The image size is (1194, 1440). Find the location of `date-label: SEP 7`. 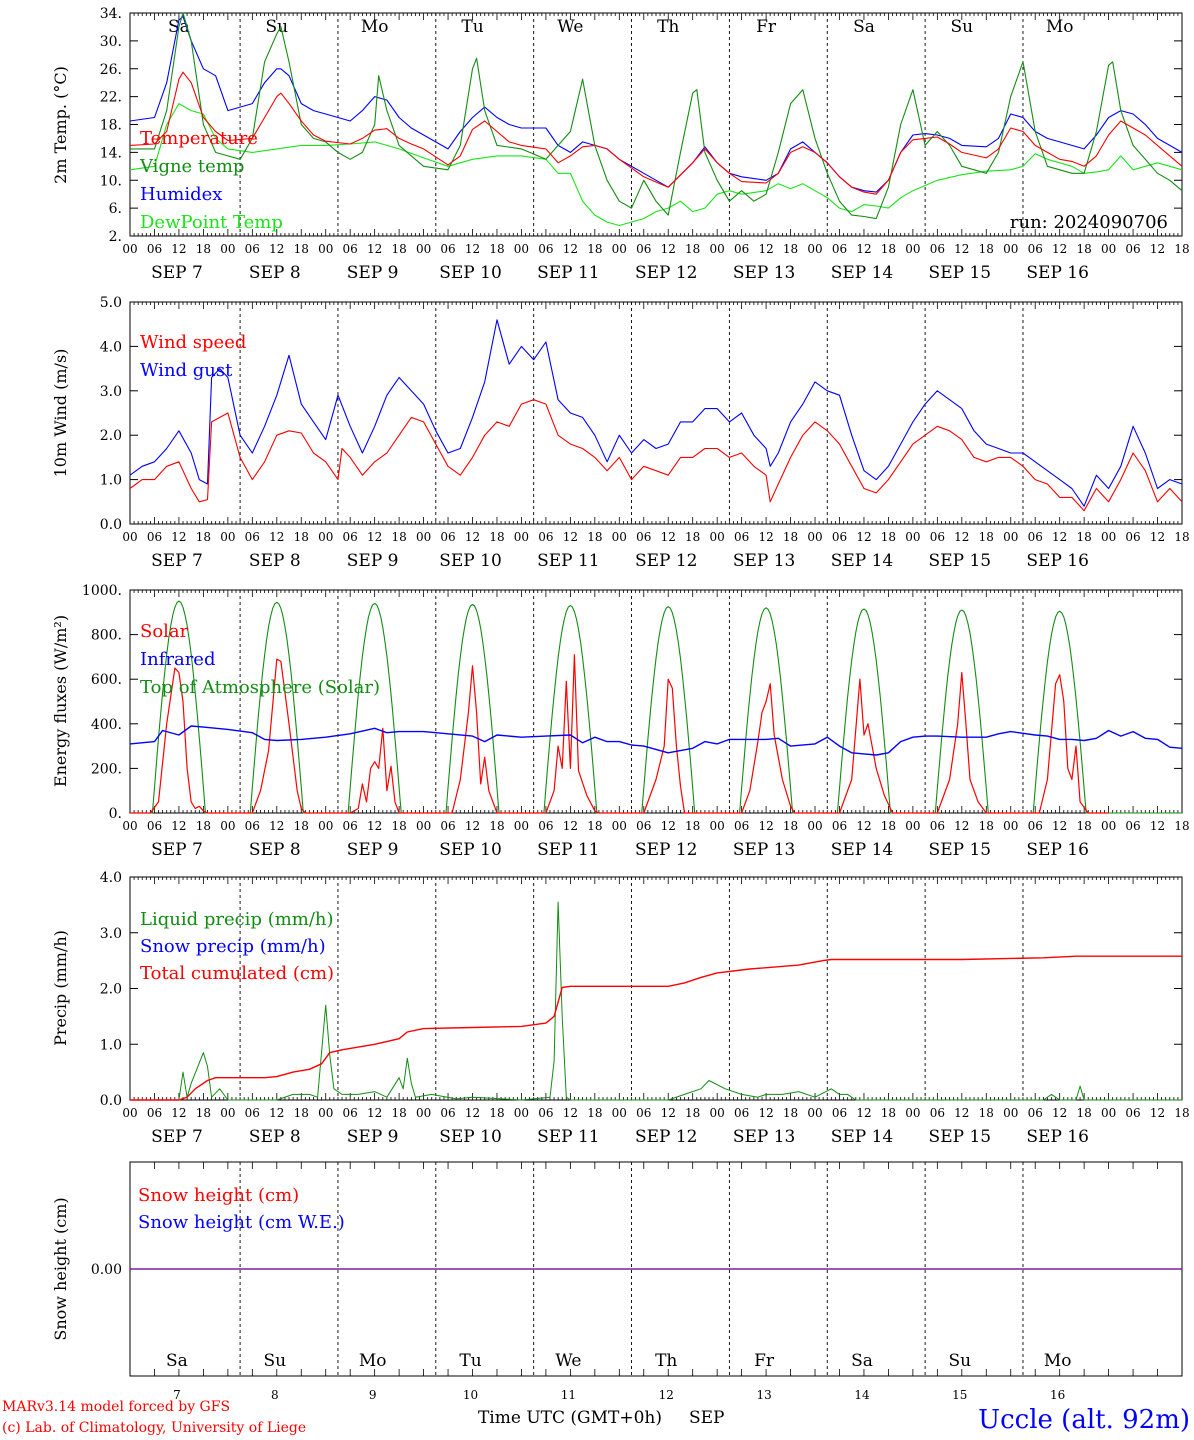

date-label: SEP 7 is located at coordinates (177, 561).